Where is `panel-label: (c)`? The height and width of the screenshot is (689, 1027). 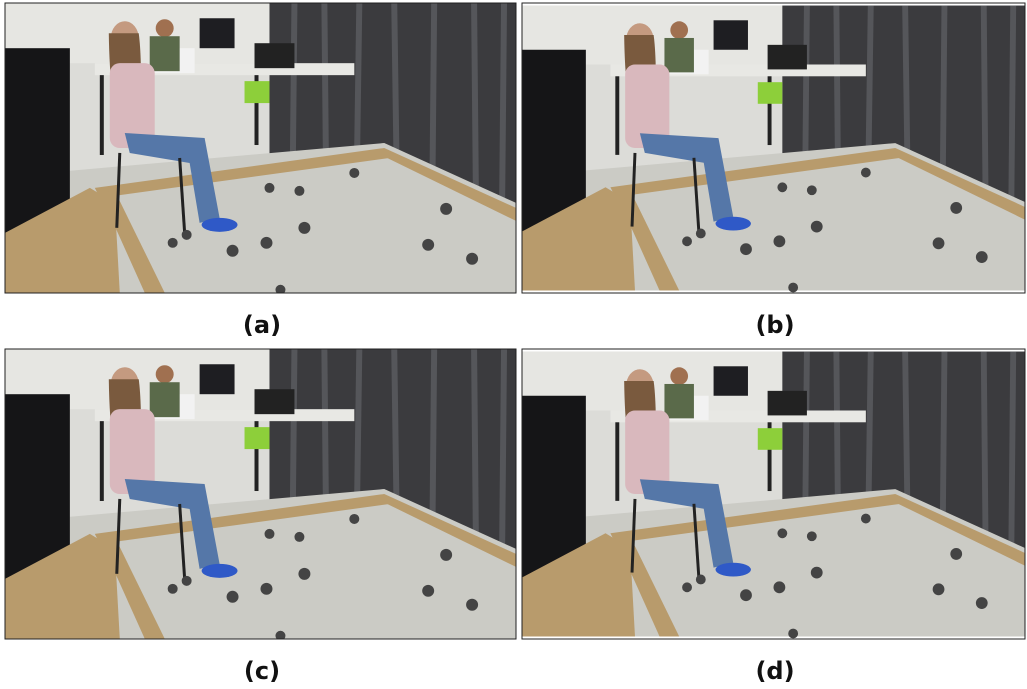 panel-label: (c) is located at coordinates (262, 671).